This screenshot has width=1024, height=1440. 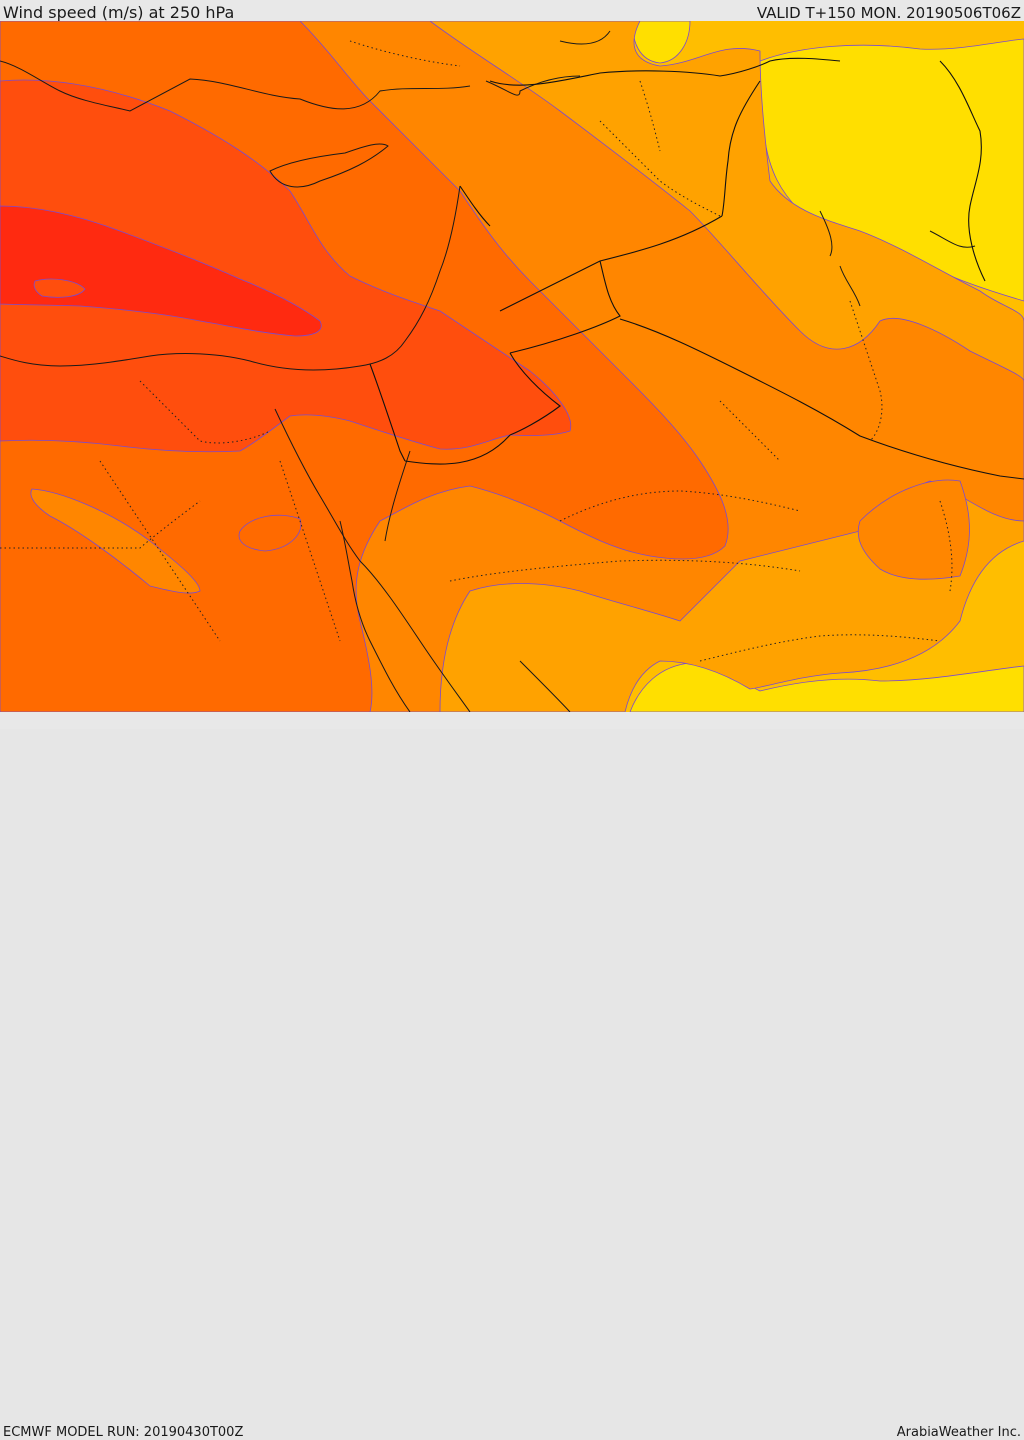 What do you see at coordinates (119, 12) in the screenshot?
I see `map-title: Wind speed (m/s) at 250 hPa` at bounding box center [119, 12].